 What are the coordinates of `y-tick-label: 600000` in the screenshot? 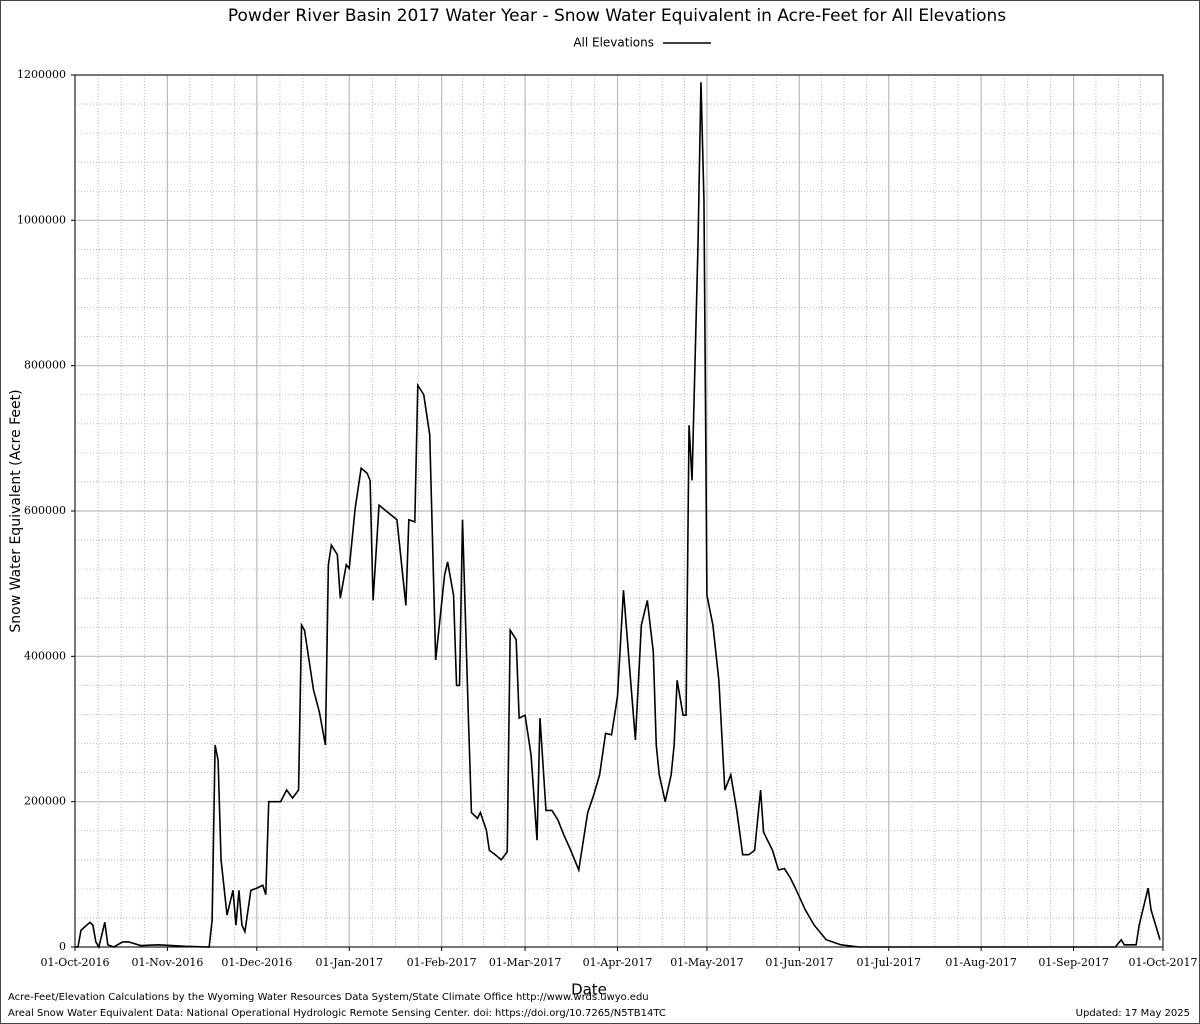 It's located at (45, 510).